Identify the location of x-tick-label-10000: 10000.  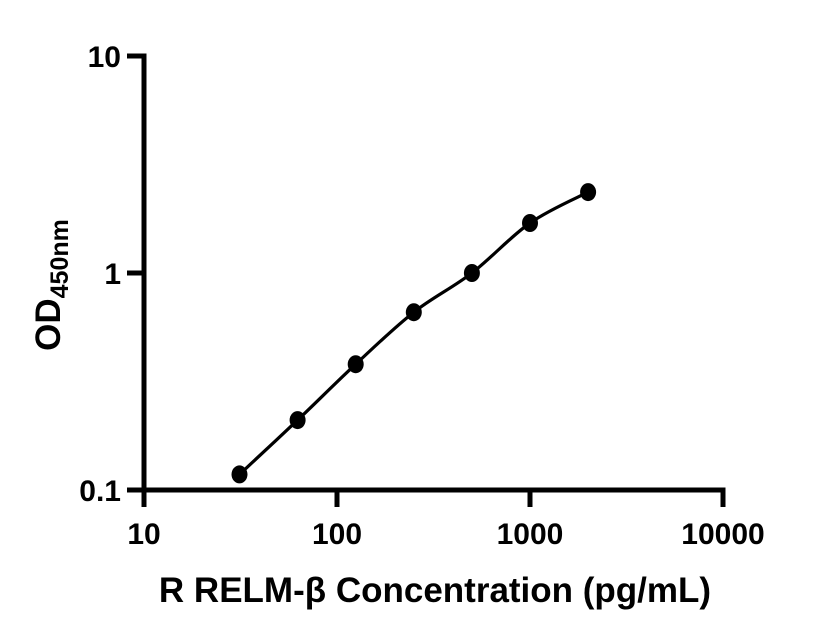
(722, 534).